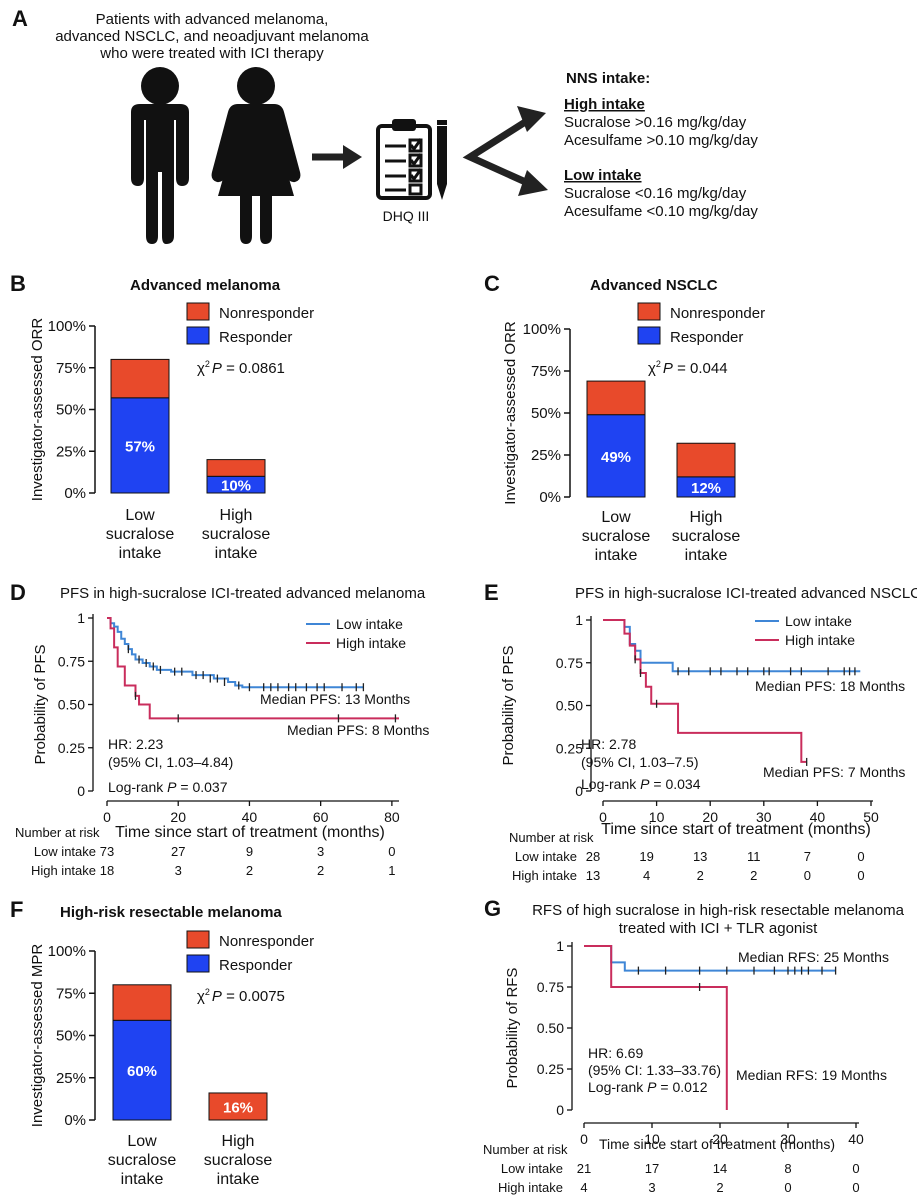  Describe the element at coordinates (172, 787) in the screenshot. I see `logrank-stat-p: P` at that location.